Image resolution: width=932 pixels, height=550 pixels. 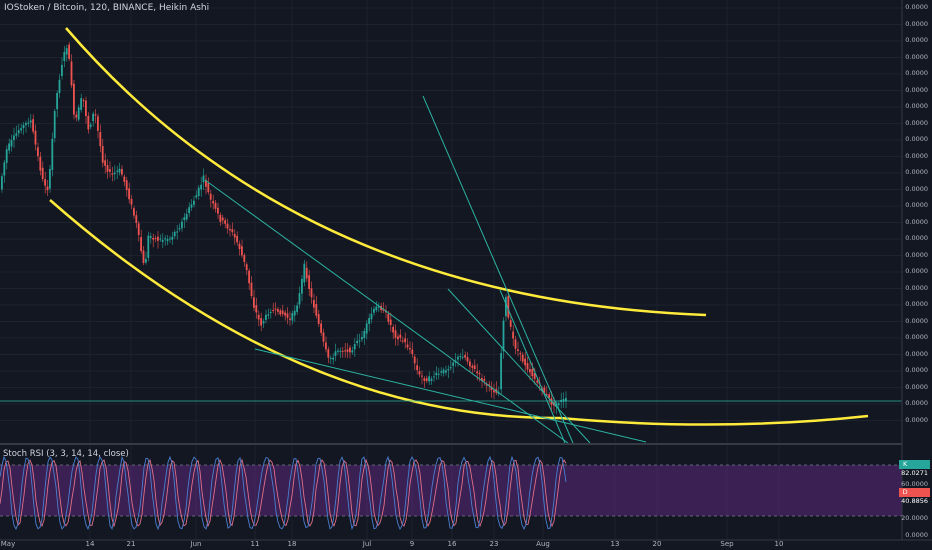 I want to click on lower-arc-extension-line, so click(x=714, y=420).